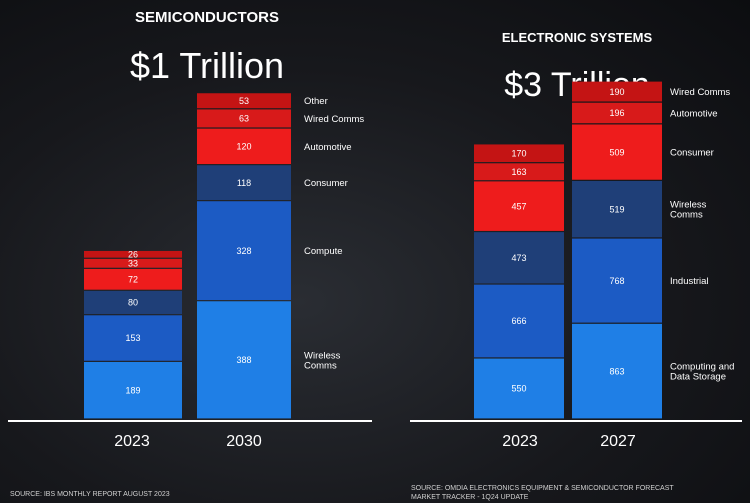 Image resolution: width=750 pixels, height=503 pixels. I want to click on bar-segment-semis-2030-consumer, so click(244, 183).